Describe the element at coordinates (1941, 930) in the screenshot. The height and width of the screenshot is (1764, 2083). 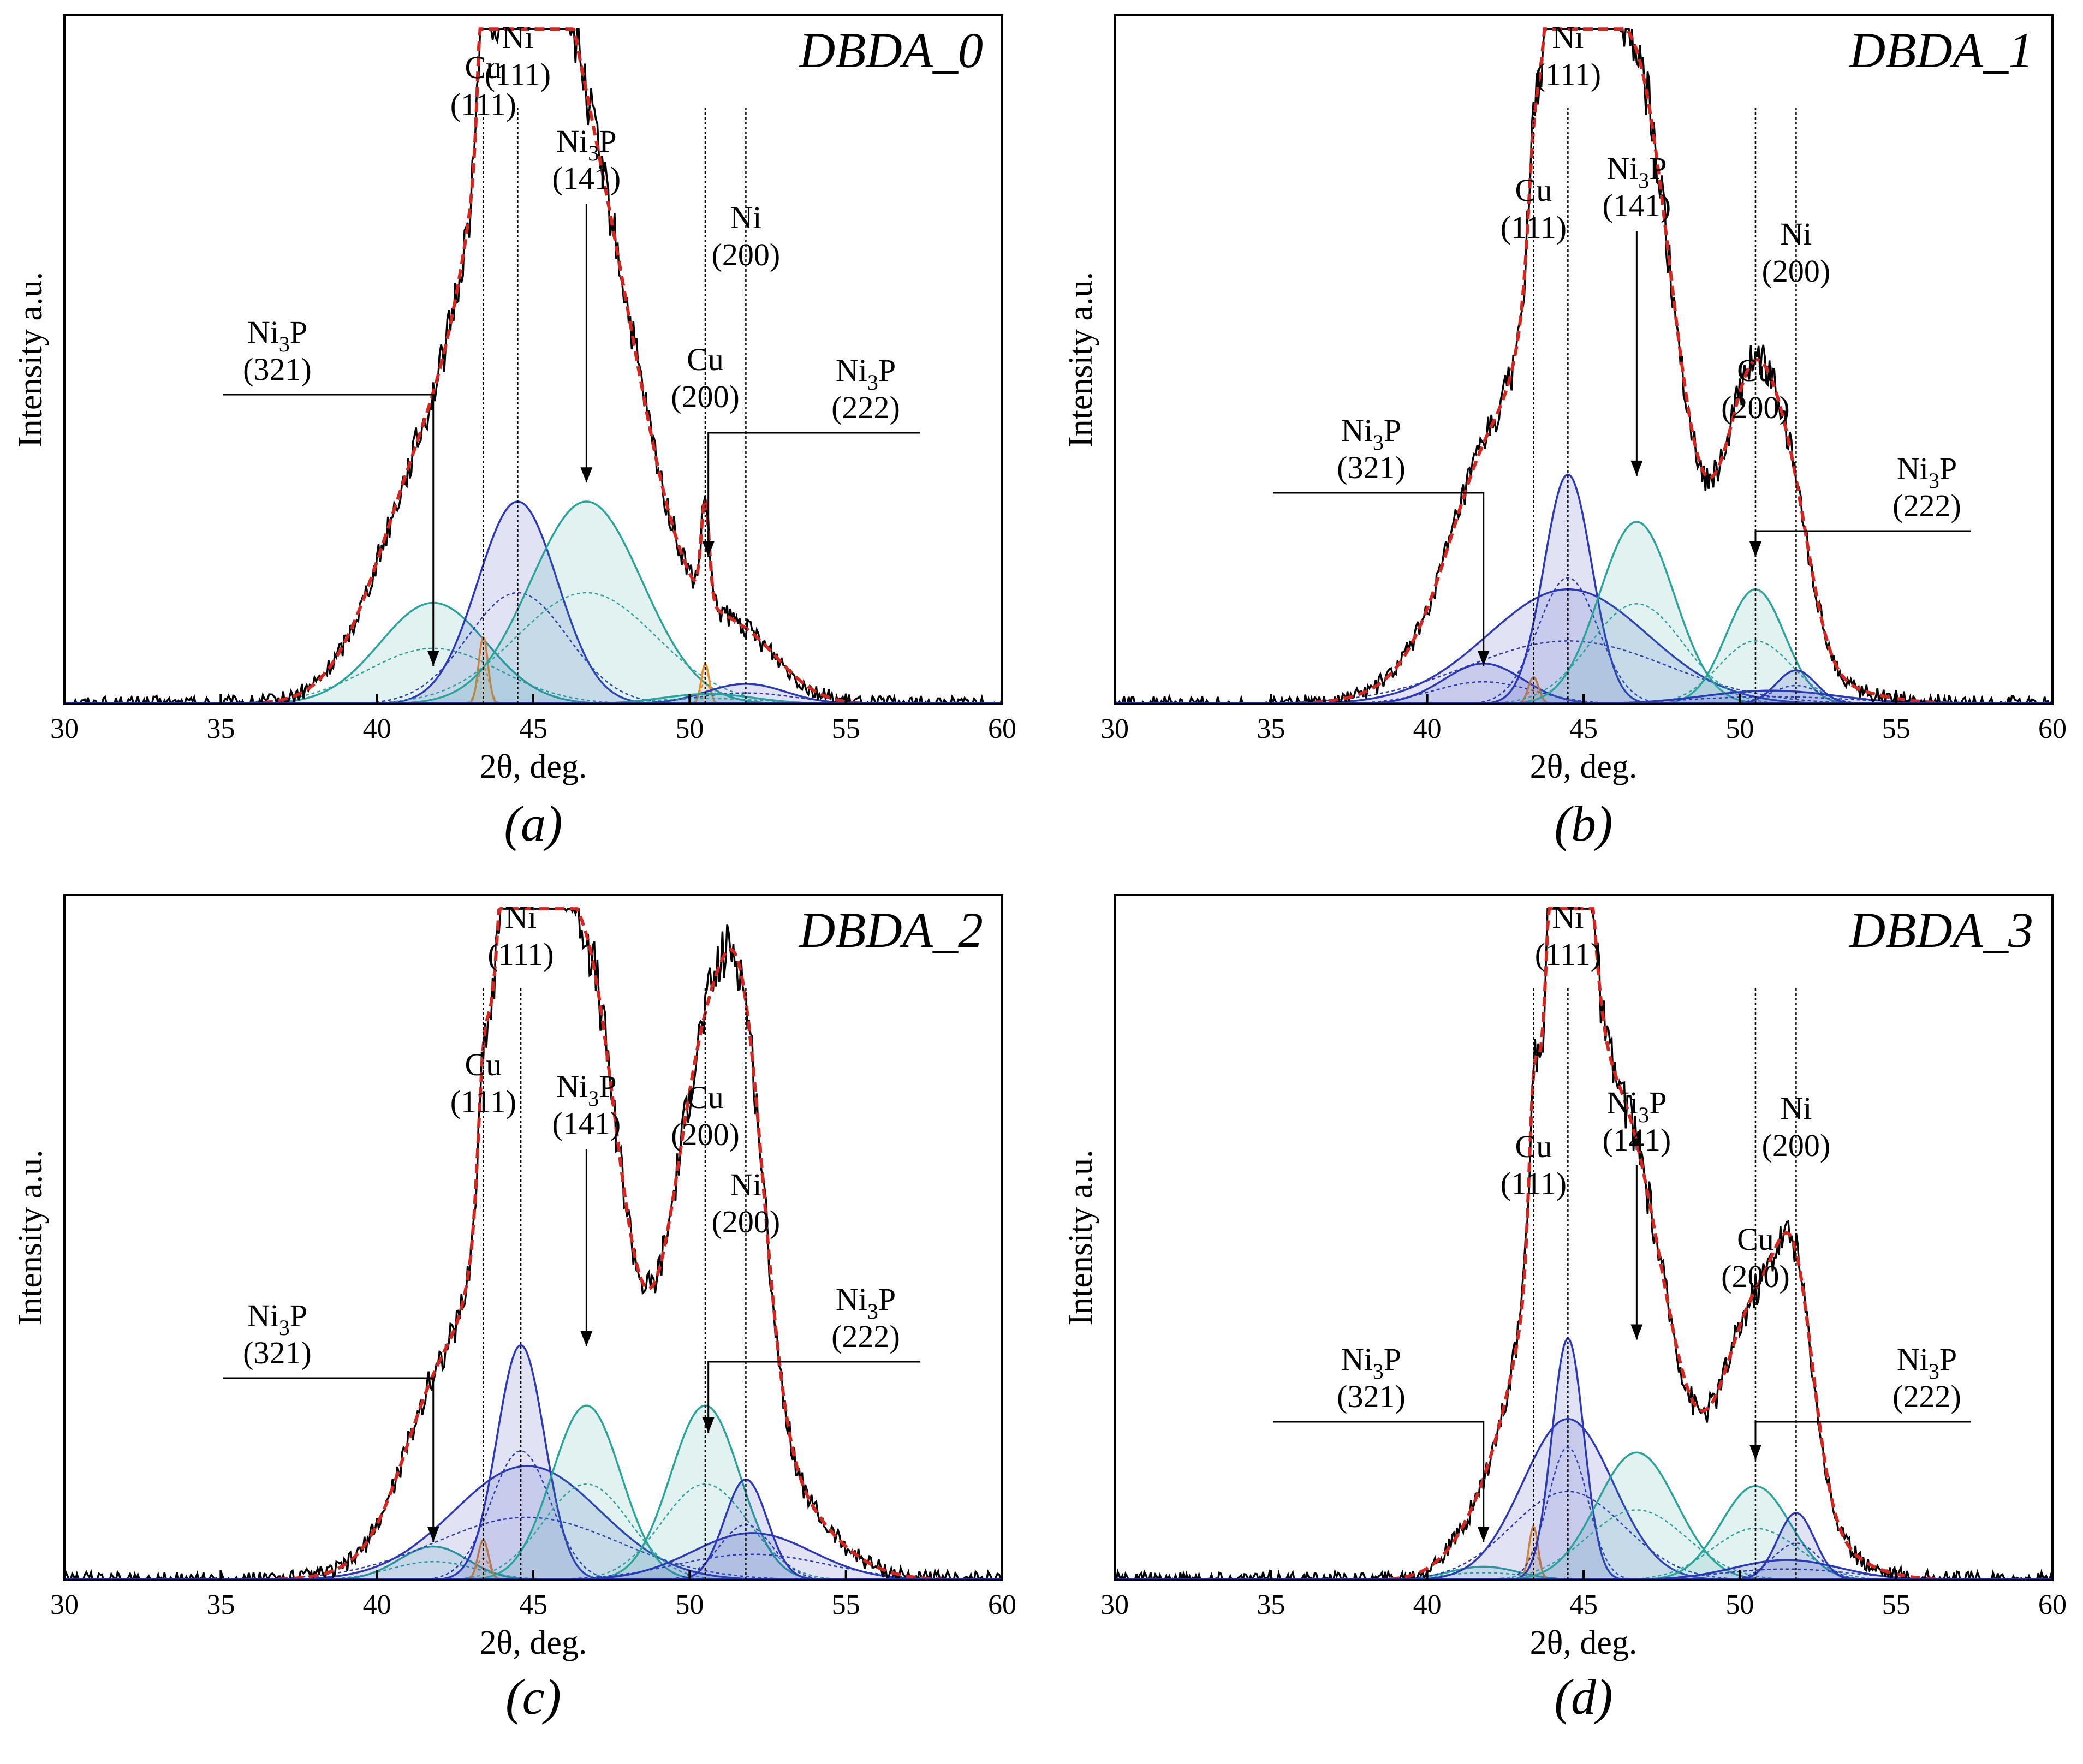
I see `panel-title: DBDA_3` at that location.